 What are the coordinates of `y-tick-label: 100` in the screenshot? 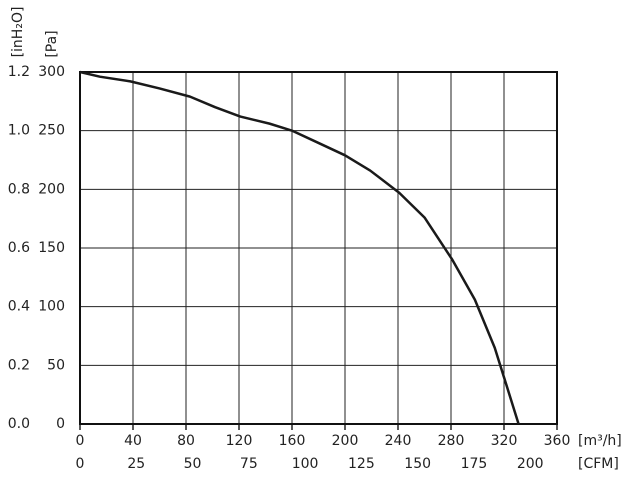 It's located at (51, 307).